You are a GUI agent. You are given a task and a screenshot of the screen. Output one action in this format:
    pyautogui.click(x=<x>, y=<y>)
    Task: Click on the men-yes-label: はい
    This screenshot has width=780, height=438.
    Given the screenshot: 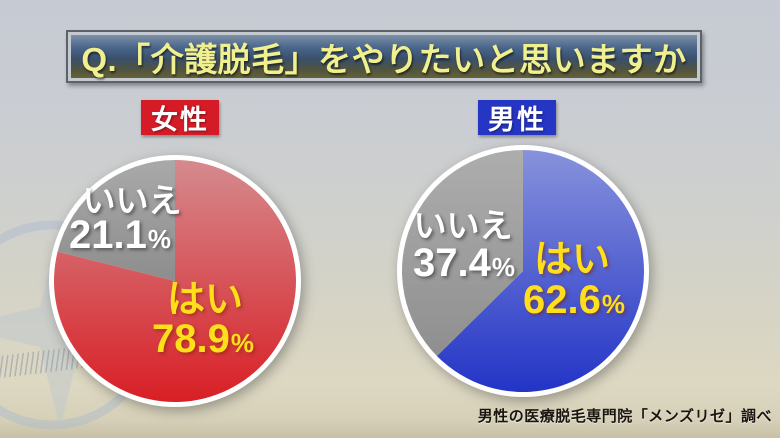 What is the action you would take?
    pyautogui.click(x=571, y=260)
    